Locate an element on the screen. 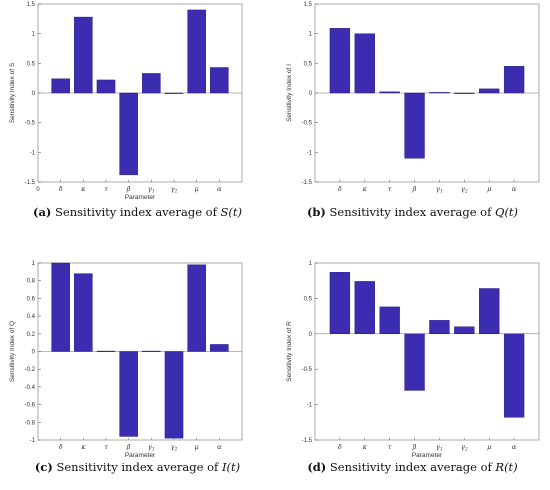 Image resolution: width=550 pixels, height=490 pixels. caption-a: (a) Sensitivity index average of S(t) is located at coordinates (137, 212).